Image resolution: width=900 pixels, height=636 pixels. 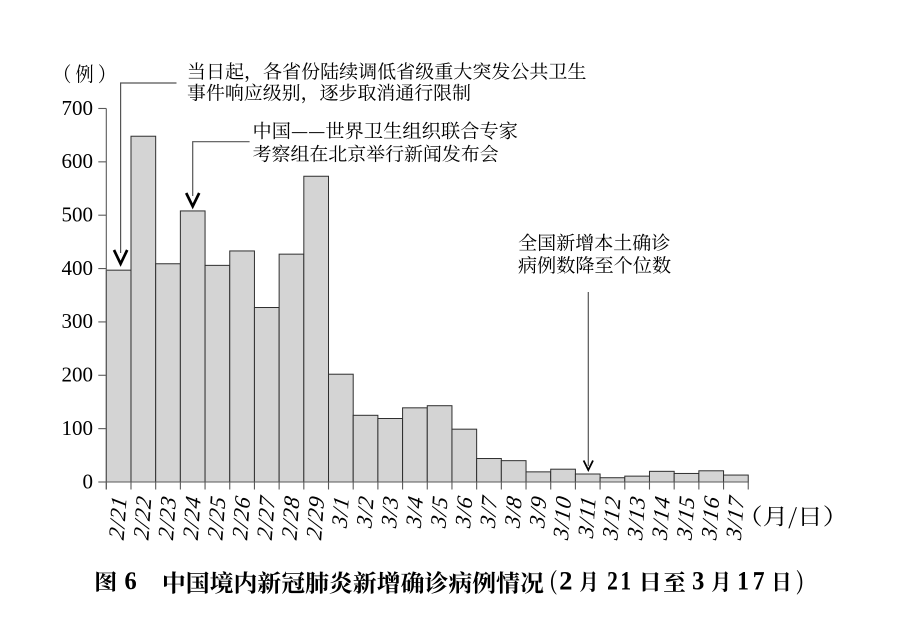 What do you see at coordinates (78, 215) in the screenshot?
I see `svg-text: 500` at bounding box center [78, 215].